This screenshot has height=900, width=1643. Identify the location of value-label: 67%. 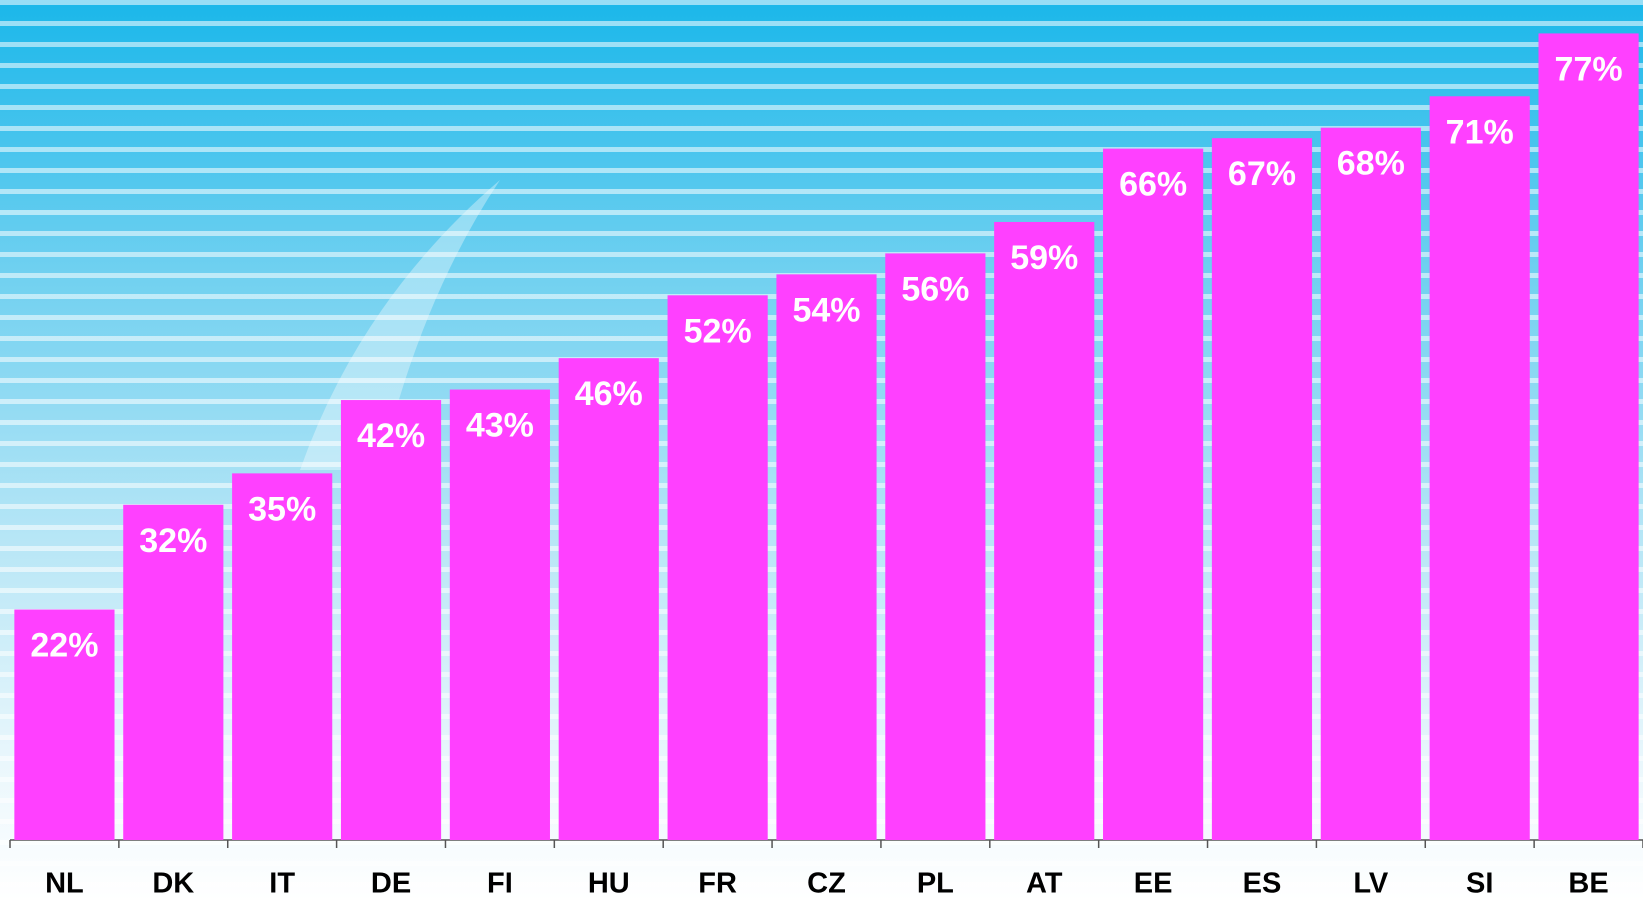
(1262, 174).